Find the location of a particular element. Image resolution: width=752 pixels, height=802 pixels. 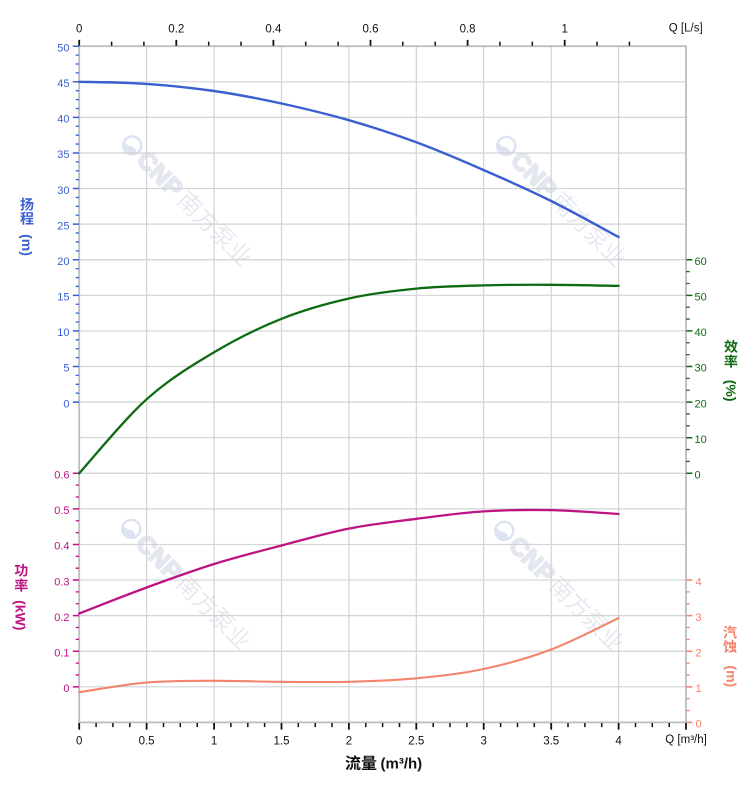

svg-text: Q [m³/h] is located at coordinates (686, 740).